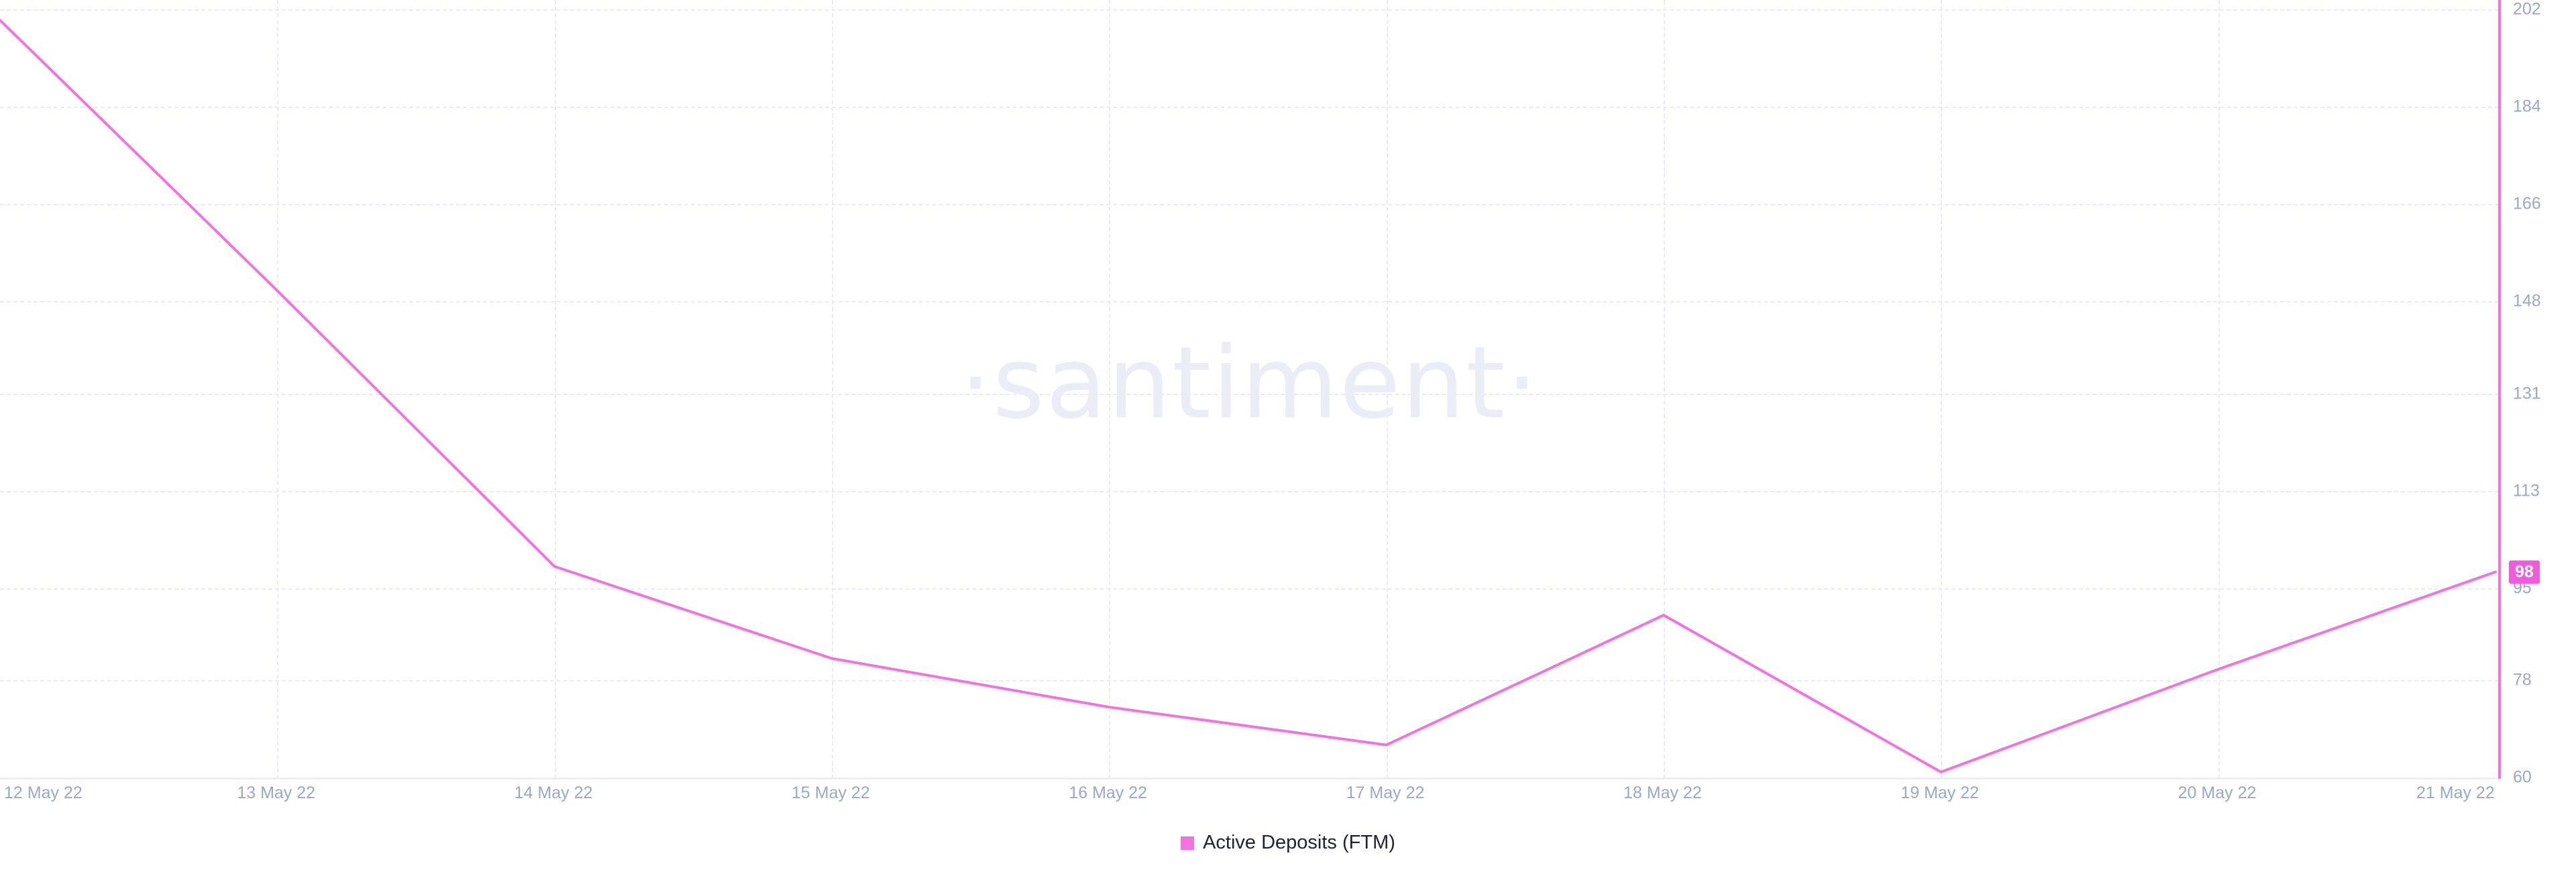 Image resolution: width=2576 pixels, height=872 pixels. I want to click on legend-item-active-deposits: Active Deposits (FTM), so click(1288, 843).